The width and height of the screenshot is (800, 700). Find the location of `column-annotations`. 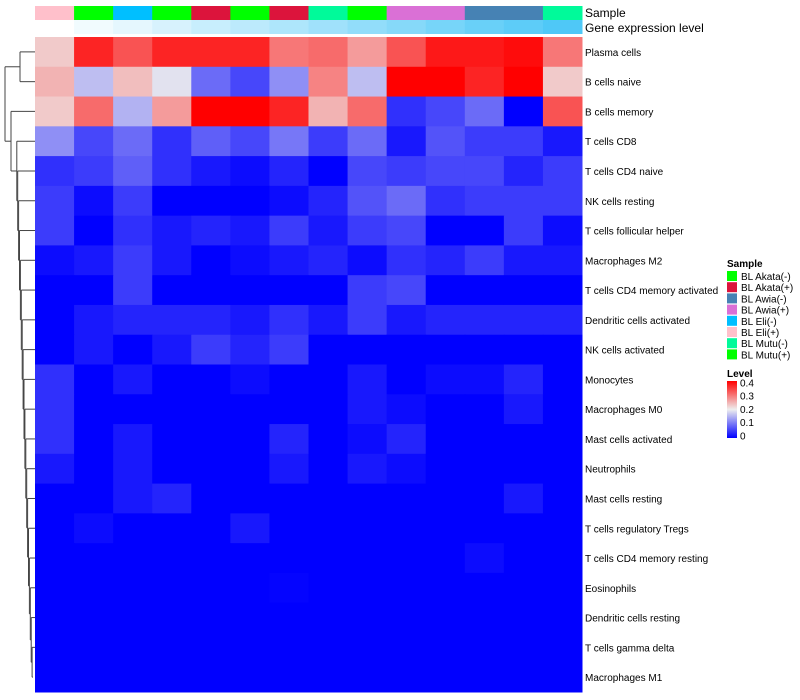

column-annotations is located at coordinates (309, 20).